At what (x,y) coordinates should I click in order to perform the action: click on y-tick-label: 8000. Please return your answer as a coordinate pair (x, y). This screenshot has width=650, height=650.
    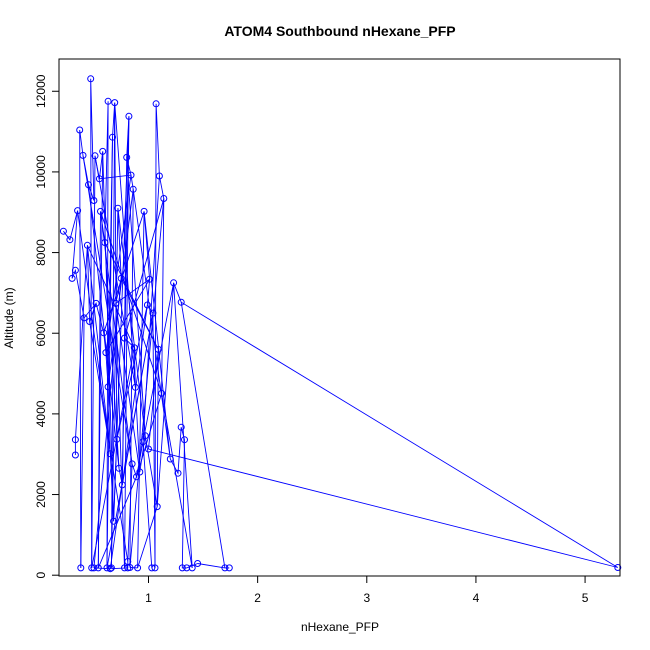
    Looking at the image, I should click on (41, 252).